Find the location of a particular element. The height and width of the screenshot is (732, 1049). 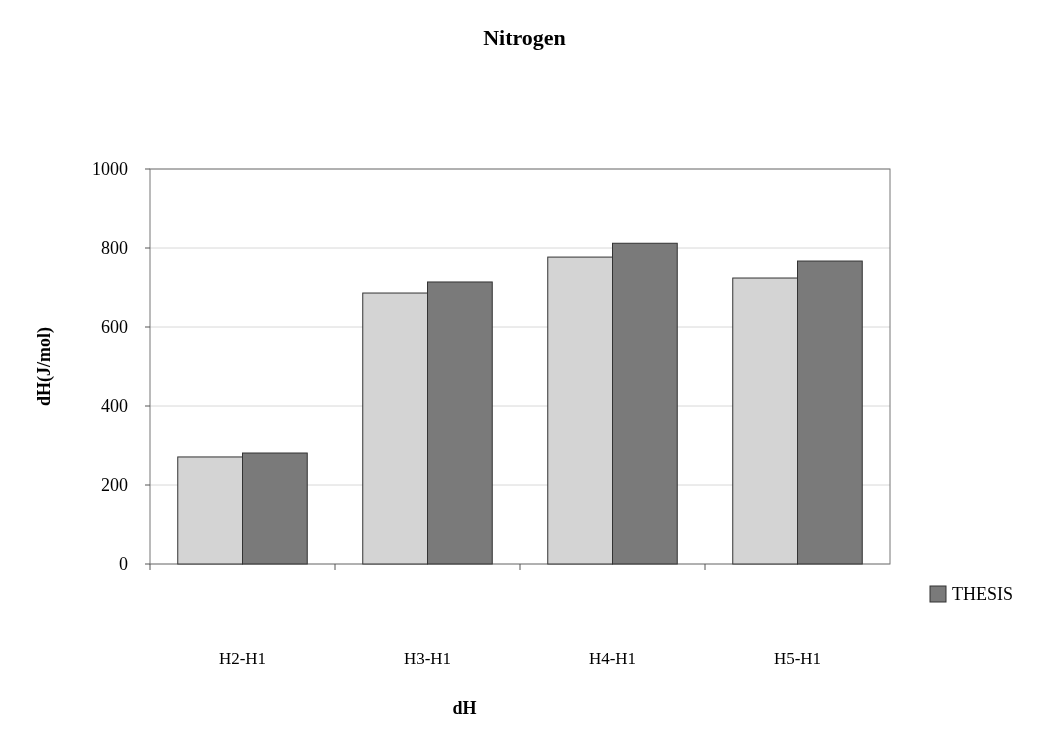

legend-label: THESIS is located at coordinates (983, 594).